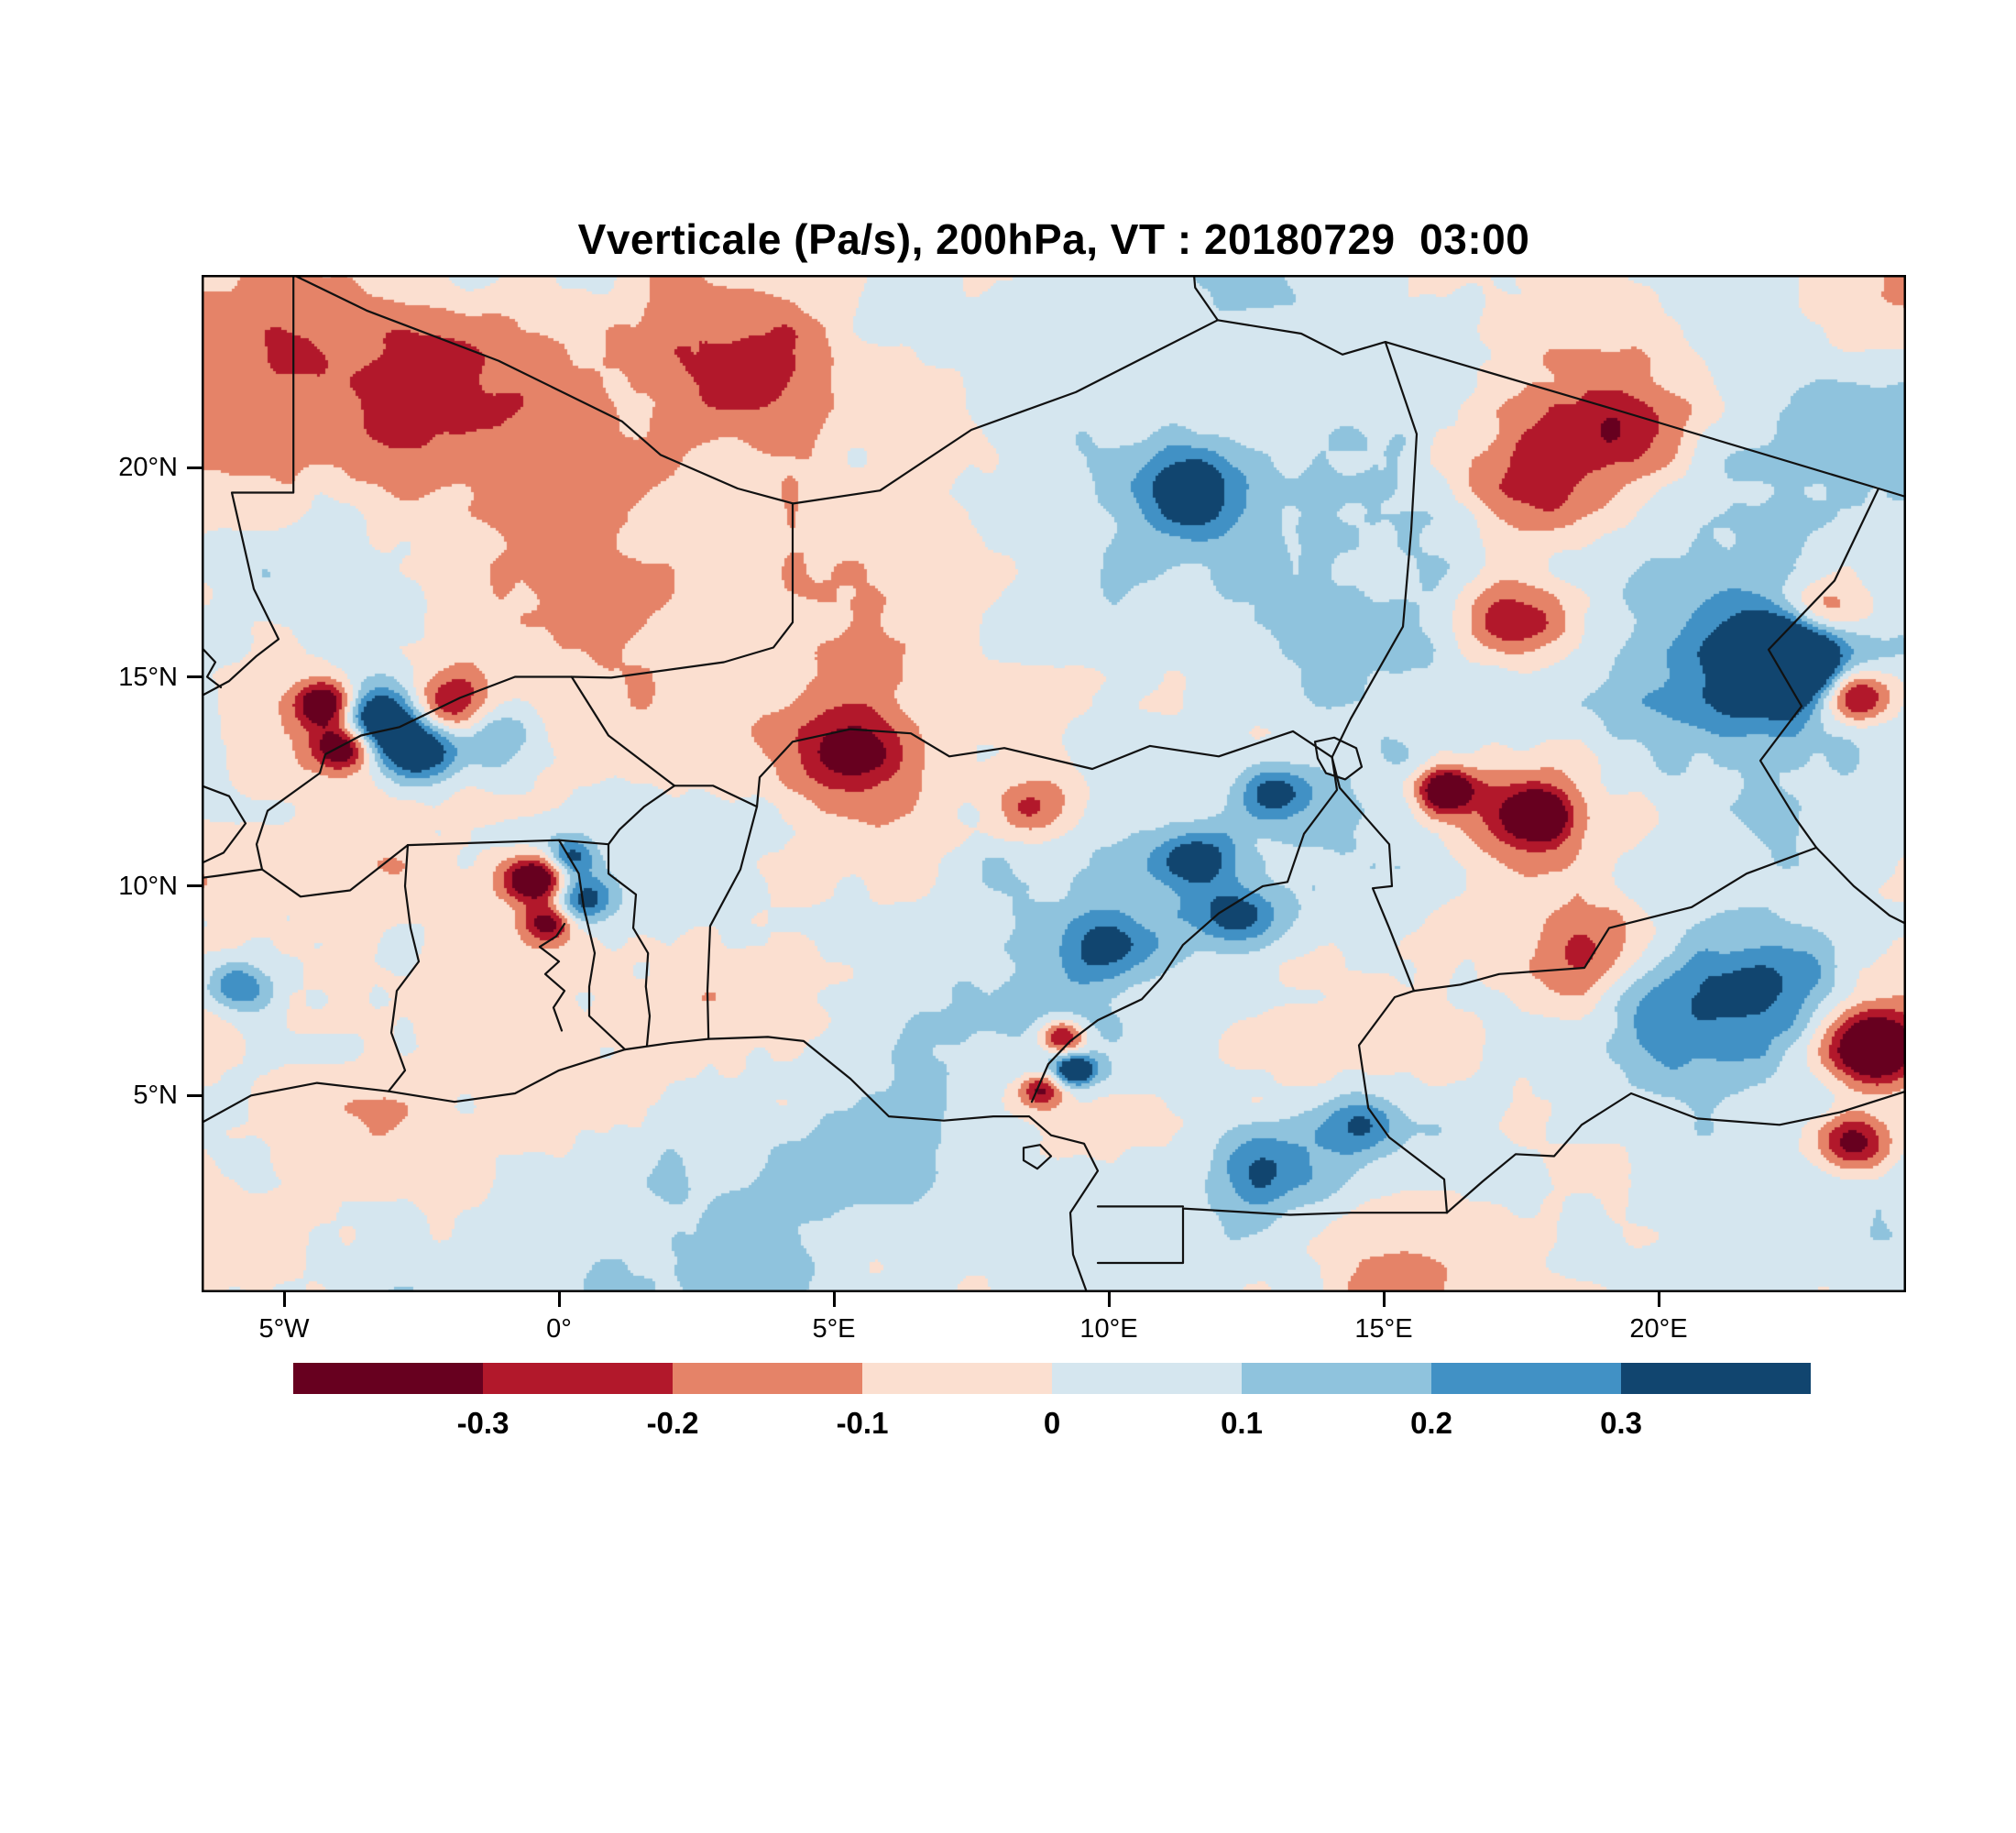 Image resolution: width=2016 pixels, height=1833 pixels. Describe the element at coordinates (1052, 1423) in the screenshot. I see `colorbar-tick-label: 0` at that location.